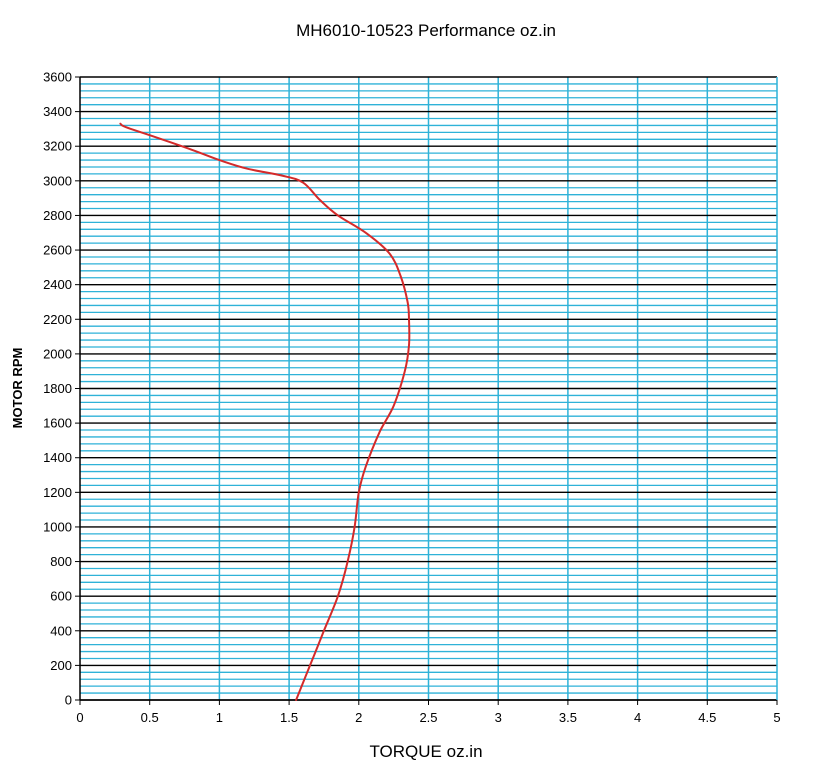 The image size is (830, 765). What do you see at coordinates (57, 77) in the screenshot?
I see `y-tick-label: 3600` at bounding box center [57, 77].